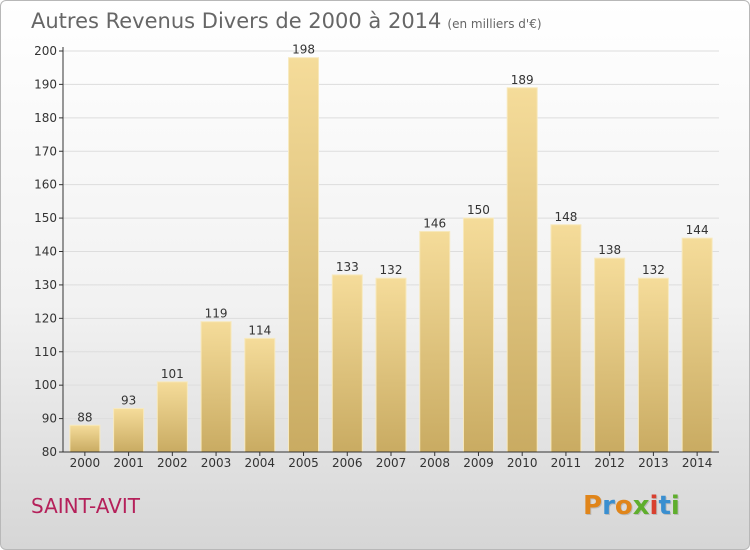 This screenshot has height=550, width=750. What do you see at coordinates (434, 223) in the screenshot?
I see `data-label: 146` at bounding box center [434, 223].